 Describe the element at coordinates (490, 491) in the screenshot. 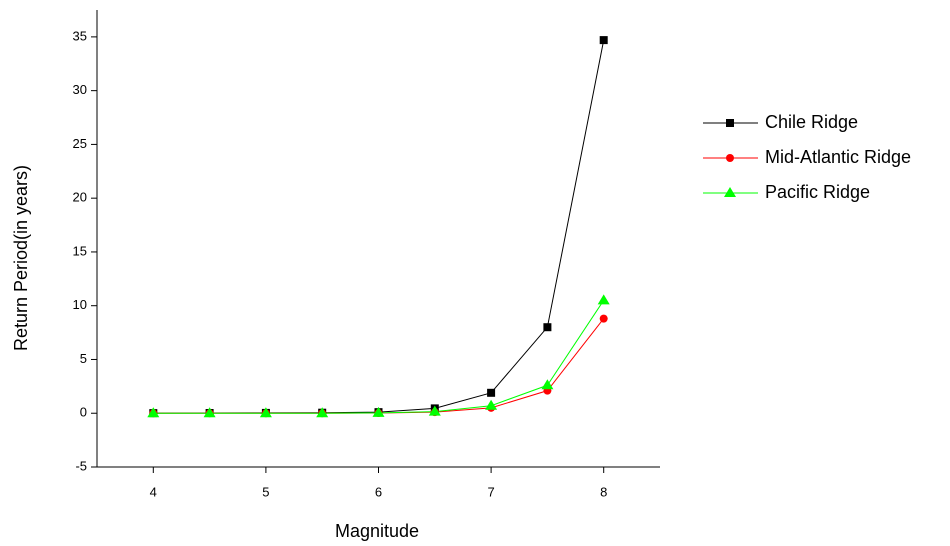

I see `x-tick-label: 7` at that location.